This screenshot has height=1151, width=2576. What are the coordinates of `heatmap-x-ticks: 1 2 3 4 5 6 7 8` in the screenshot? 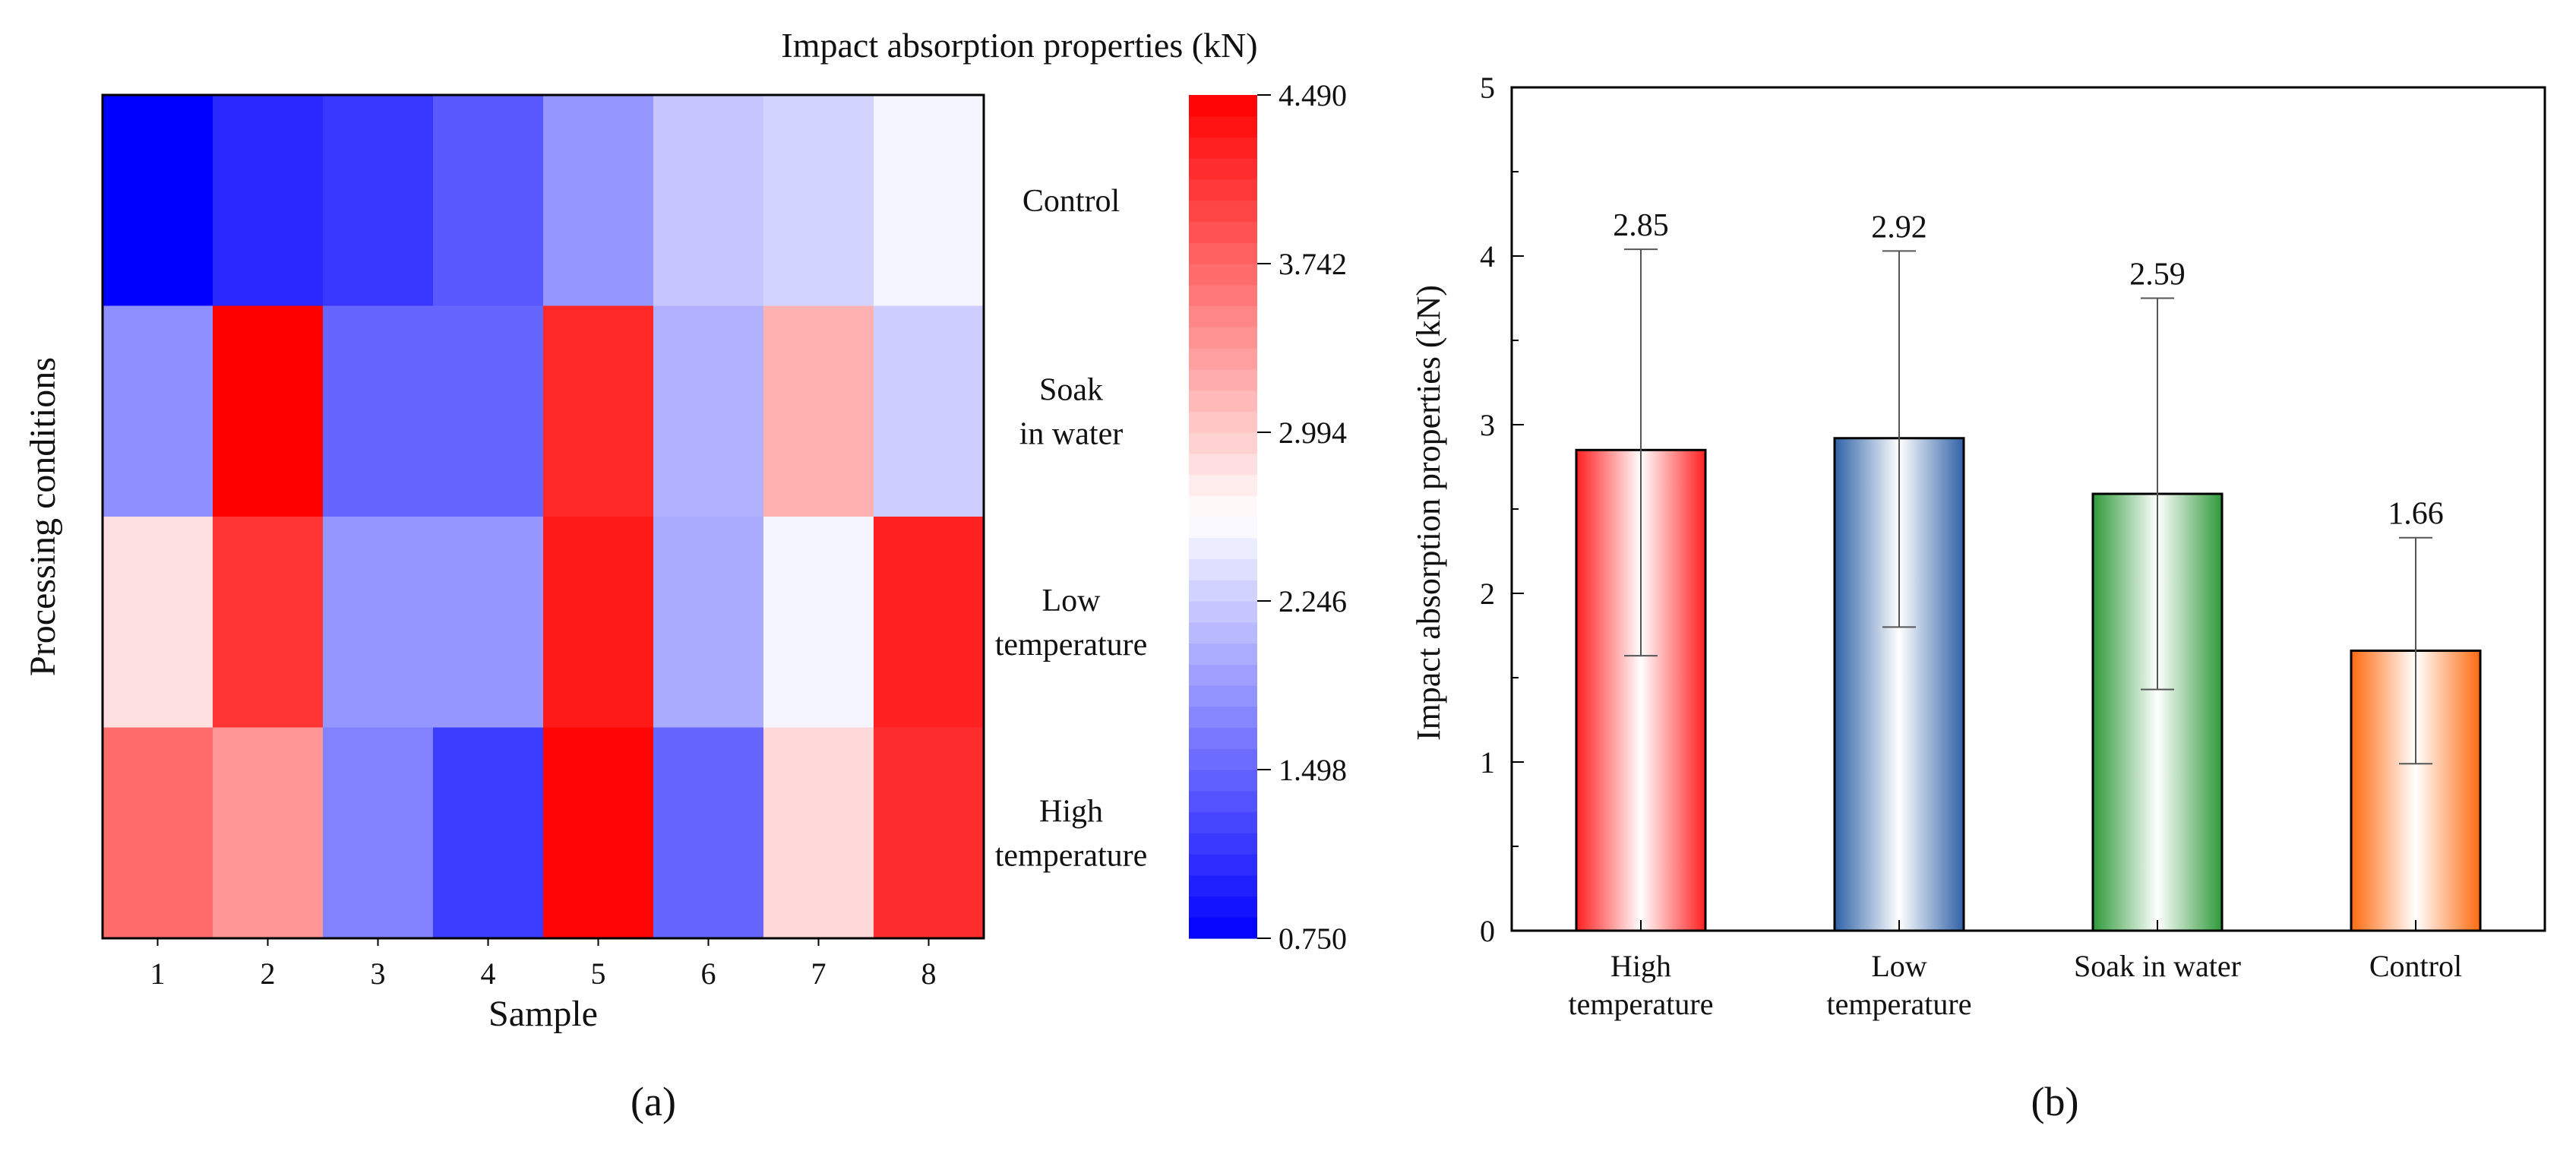 It's located at (543, 965).